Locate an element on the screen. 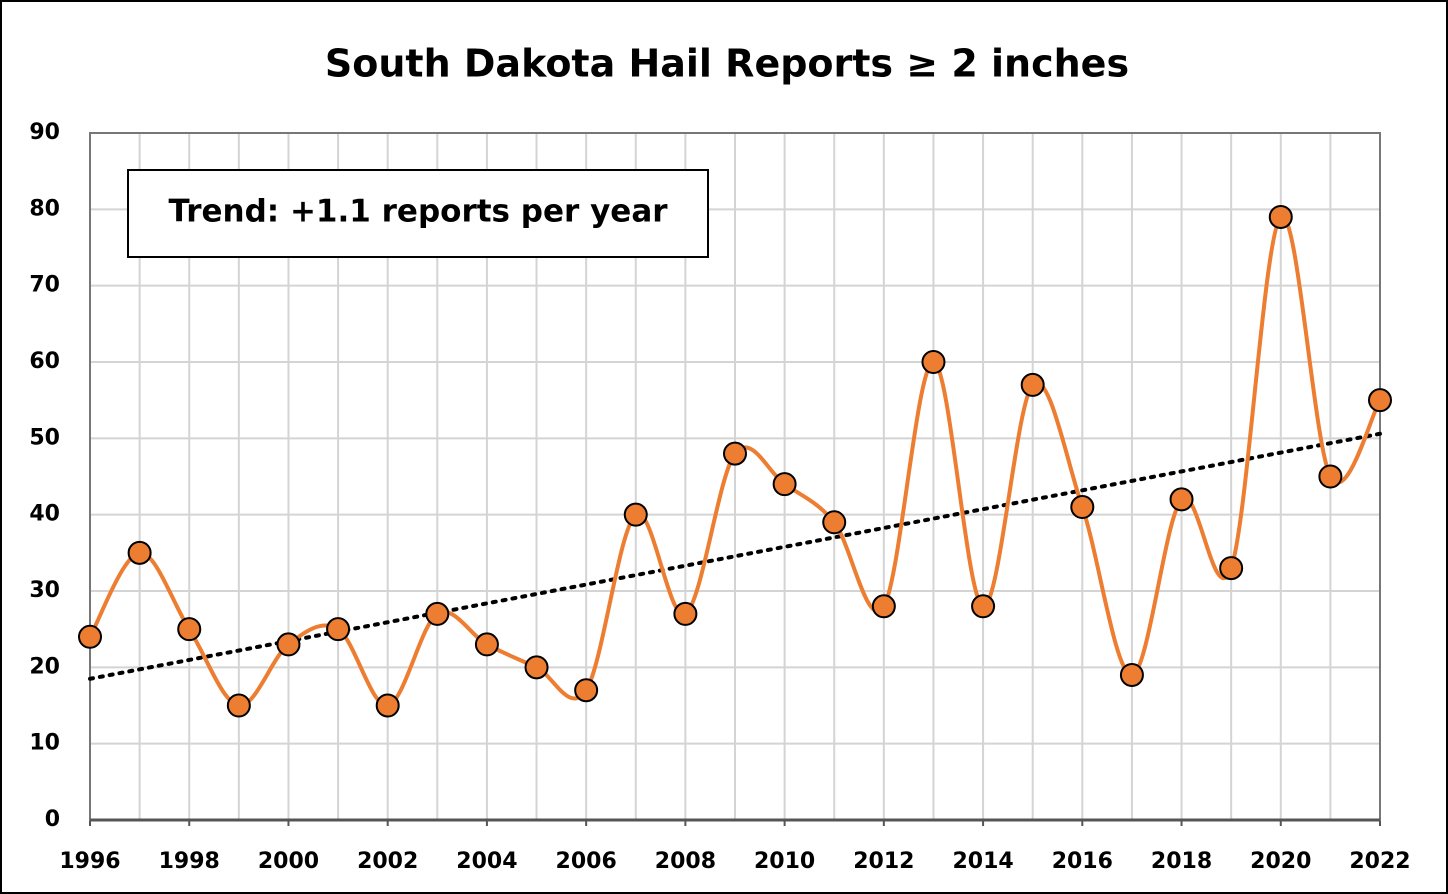  y-tick-label: 10 is located at coordinates (44, 743).